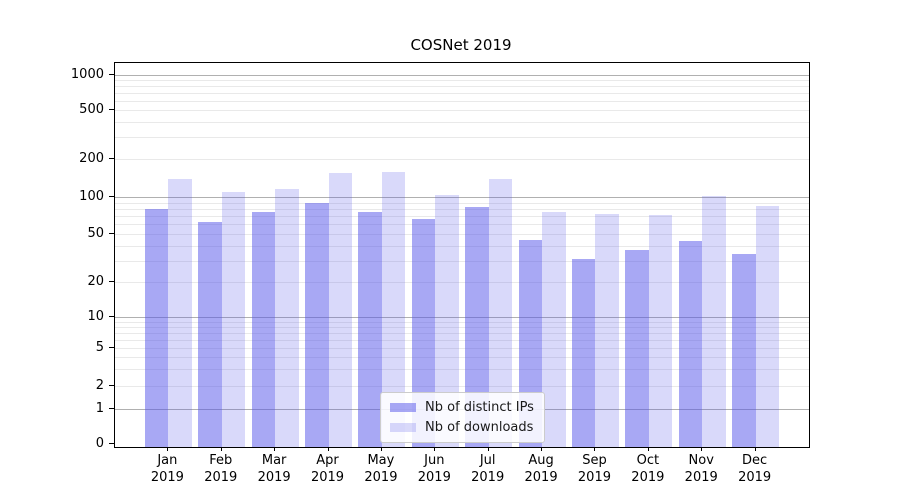 This screenshot has width=900, height=500. Describe the element at coordinates (594, 460) in the screenshot. I see `x-tick-month: Sep` at that location.